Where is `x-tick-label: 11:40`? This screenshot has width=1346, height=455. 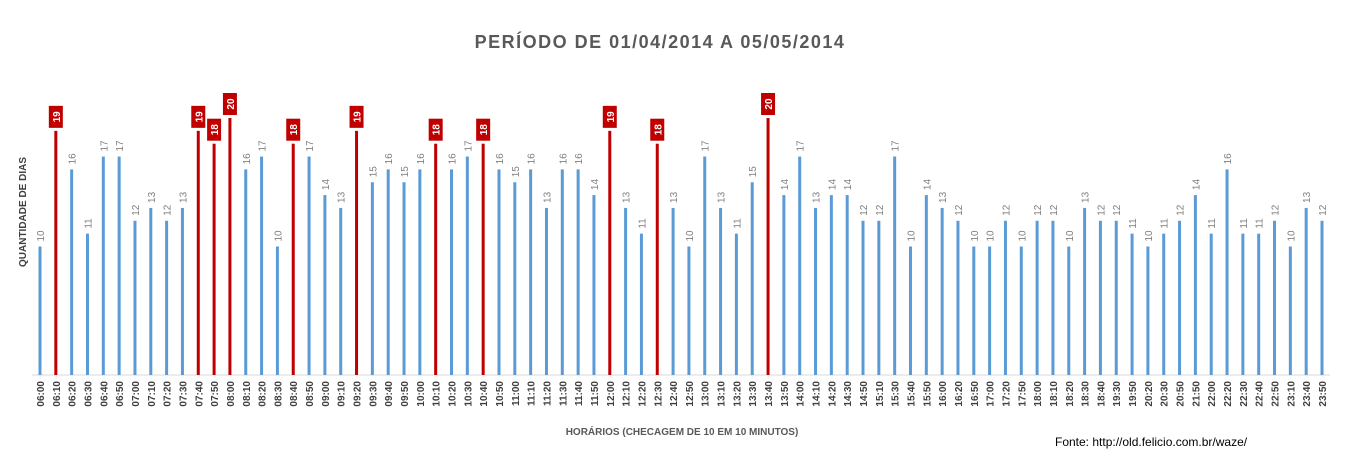 x-tick-label: 11:40 is located at coordinates (579, 393).